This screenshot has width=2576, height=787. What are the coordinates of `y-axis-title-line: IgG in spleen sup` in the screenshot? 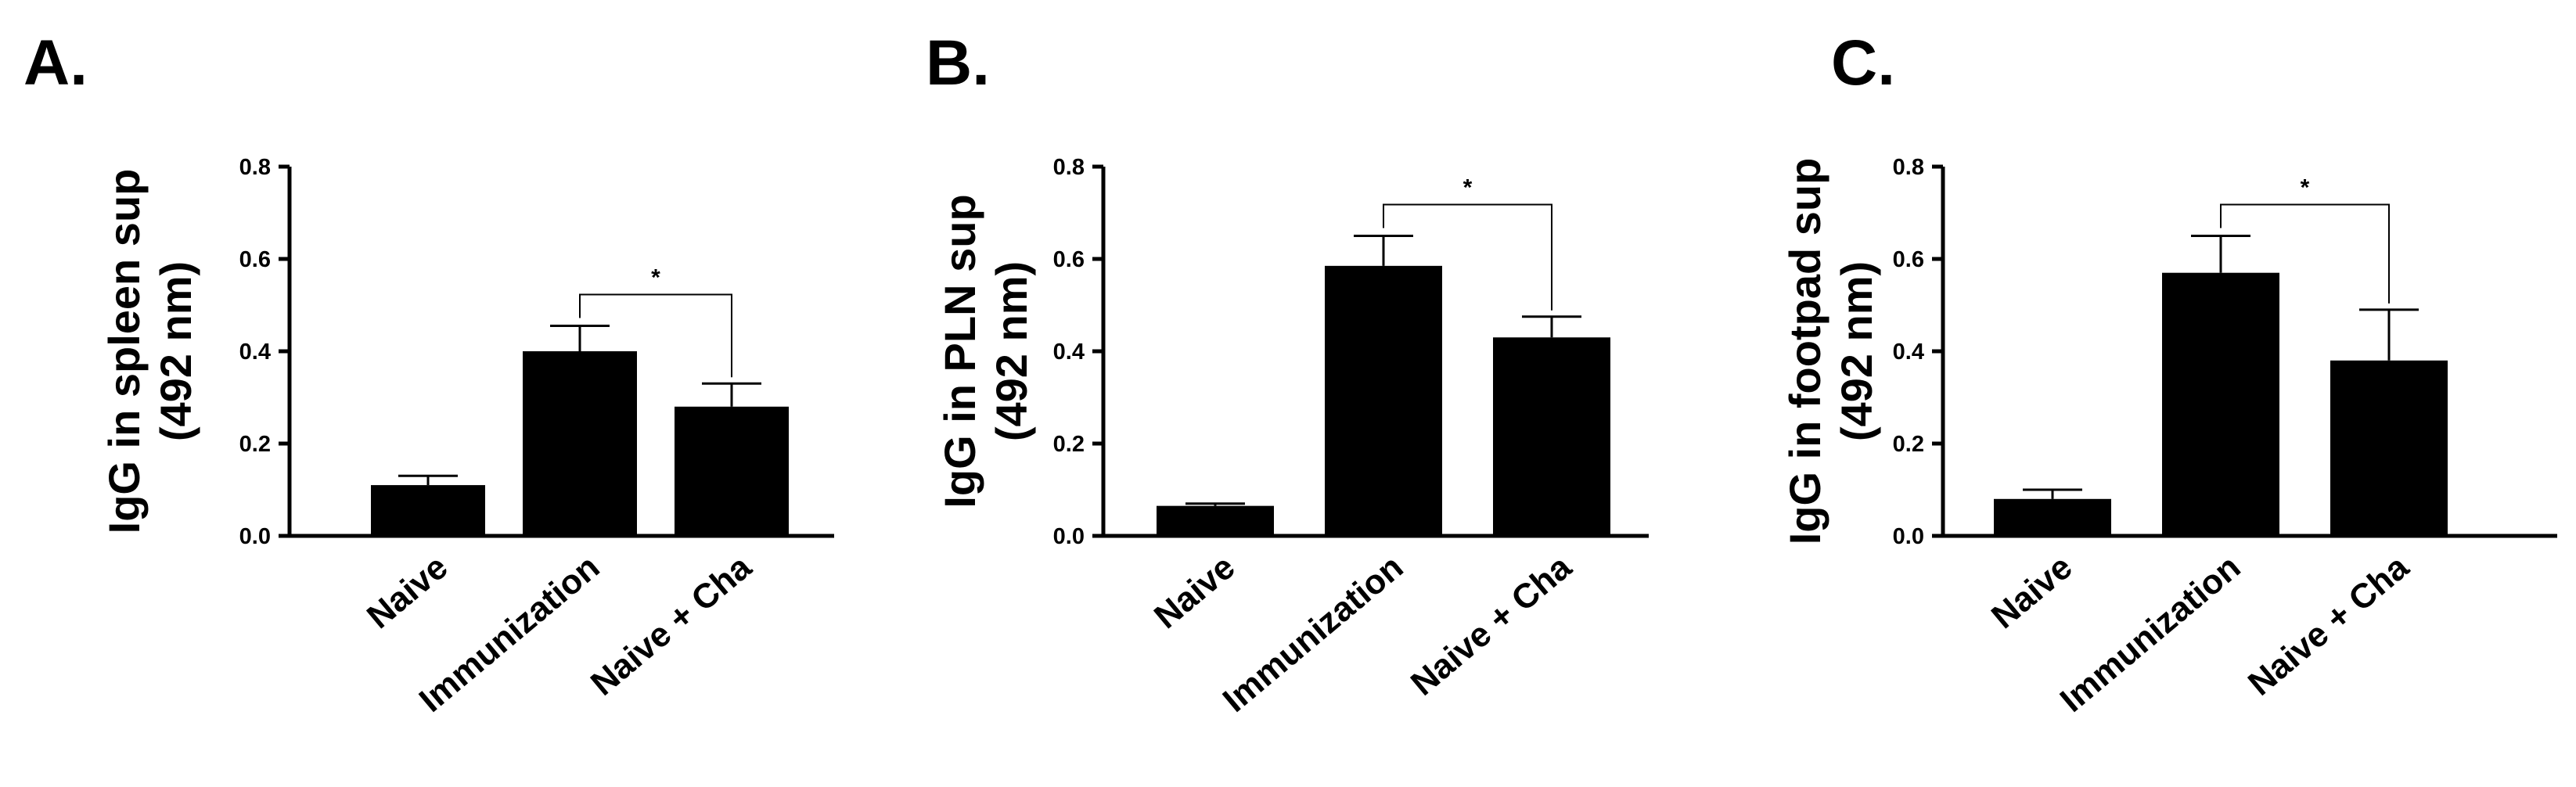 It's located at (124, 352).